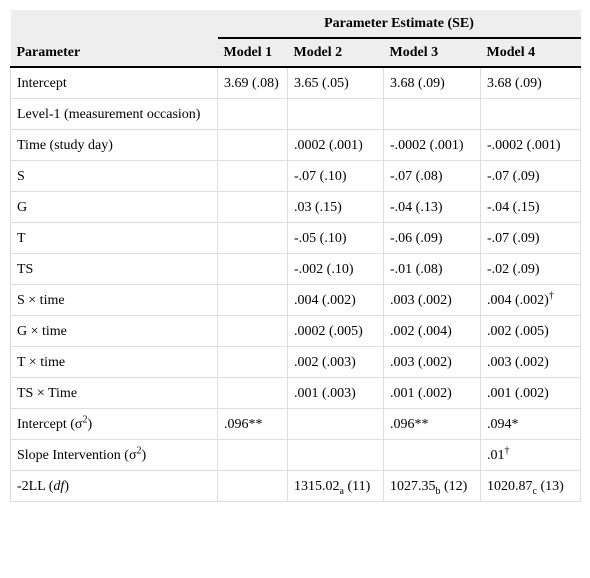  Describe the element at coordinates (530, 53) in the screenshot. I see `column-header: Model 4` at that location.